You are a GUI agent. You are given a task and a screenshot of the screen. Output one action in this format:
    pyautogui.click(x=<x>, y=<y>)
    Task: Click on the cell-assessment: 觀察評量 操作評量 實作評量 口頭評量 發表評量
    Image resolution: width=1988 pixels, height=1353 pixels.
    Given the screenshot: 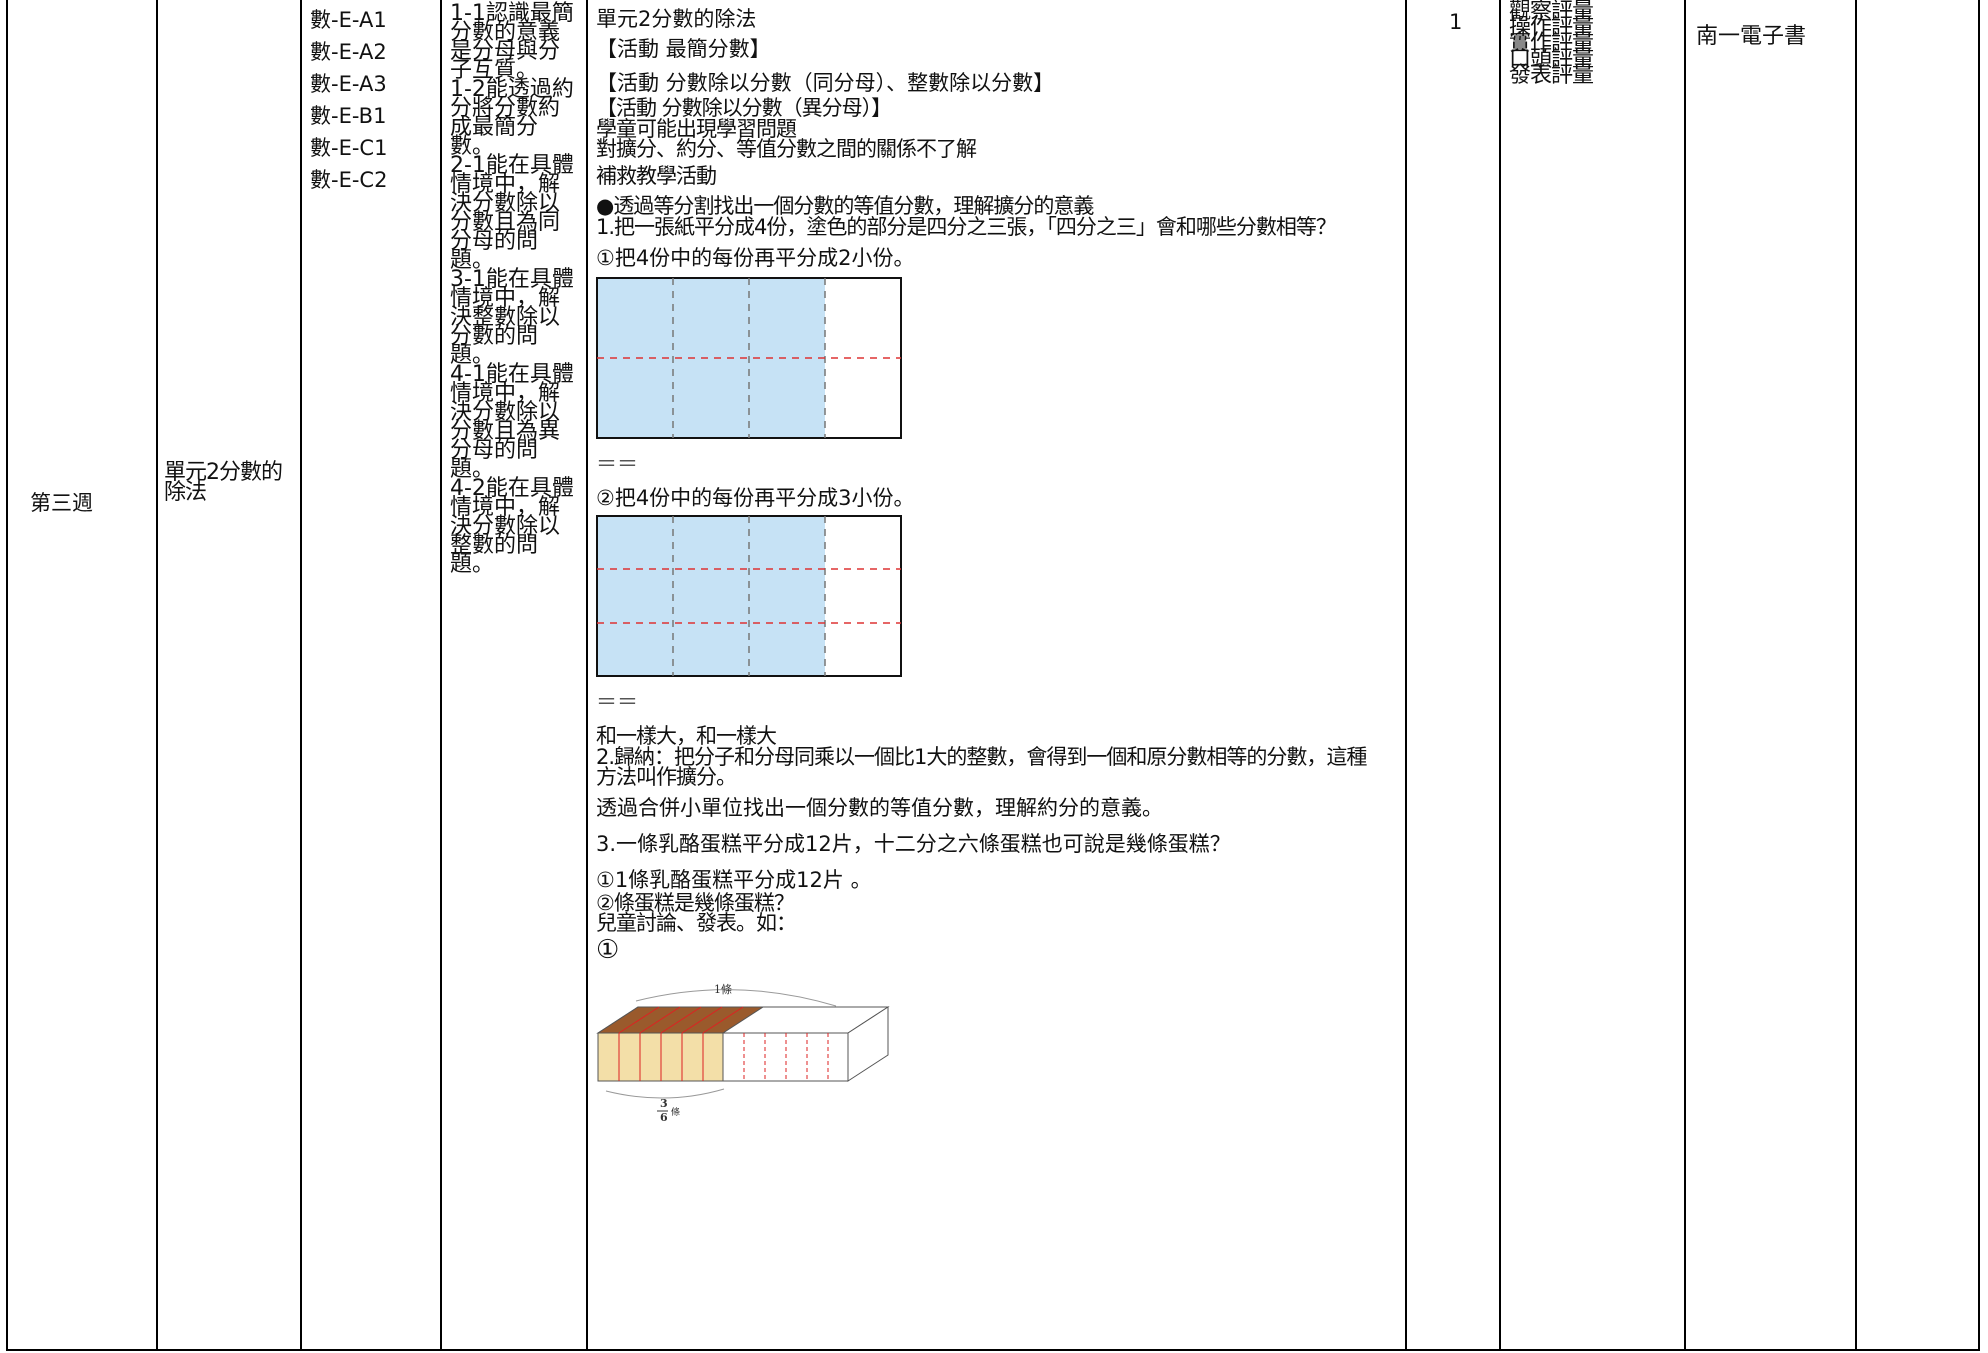 What is the action you would take?
    pyautogui.click(x=1591, y=675)
    